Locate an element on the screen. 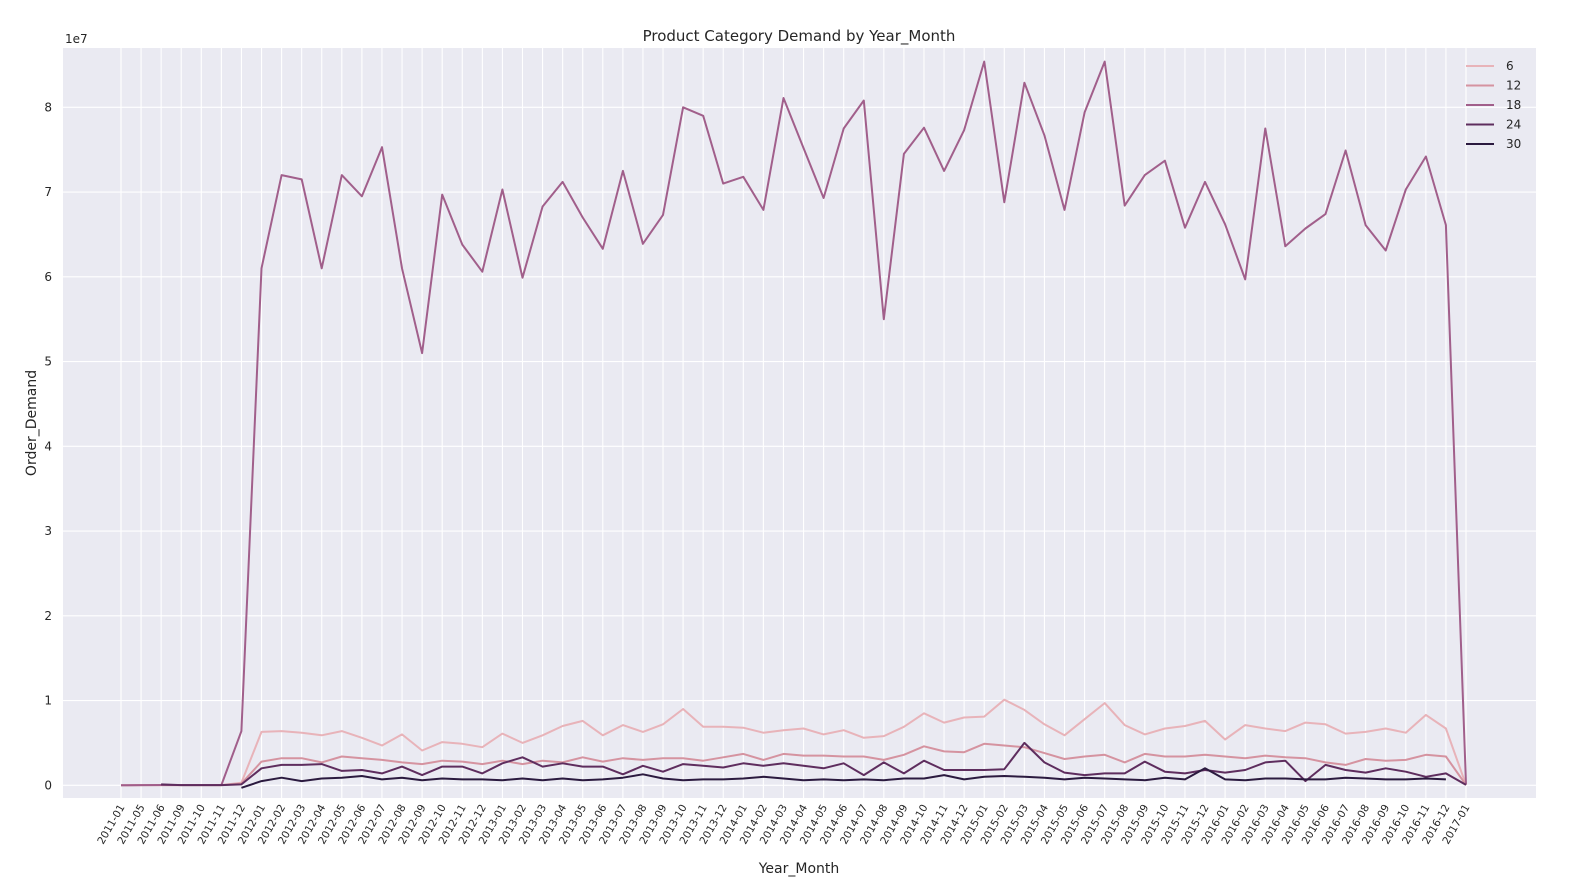  x-axis-label: Year_Month is located at coordinates (799, 869).